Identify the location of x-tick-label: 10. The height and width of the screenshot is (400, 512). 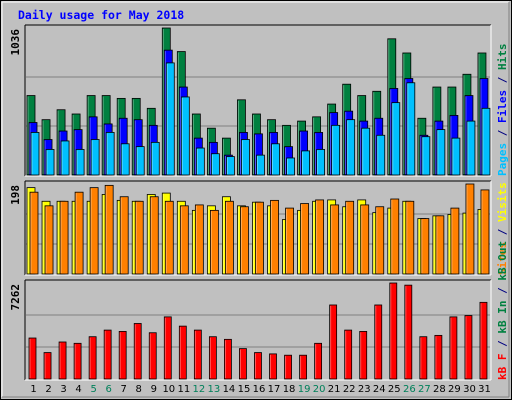
(168, 389).